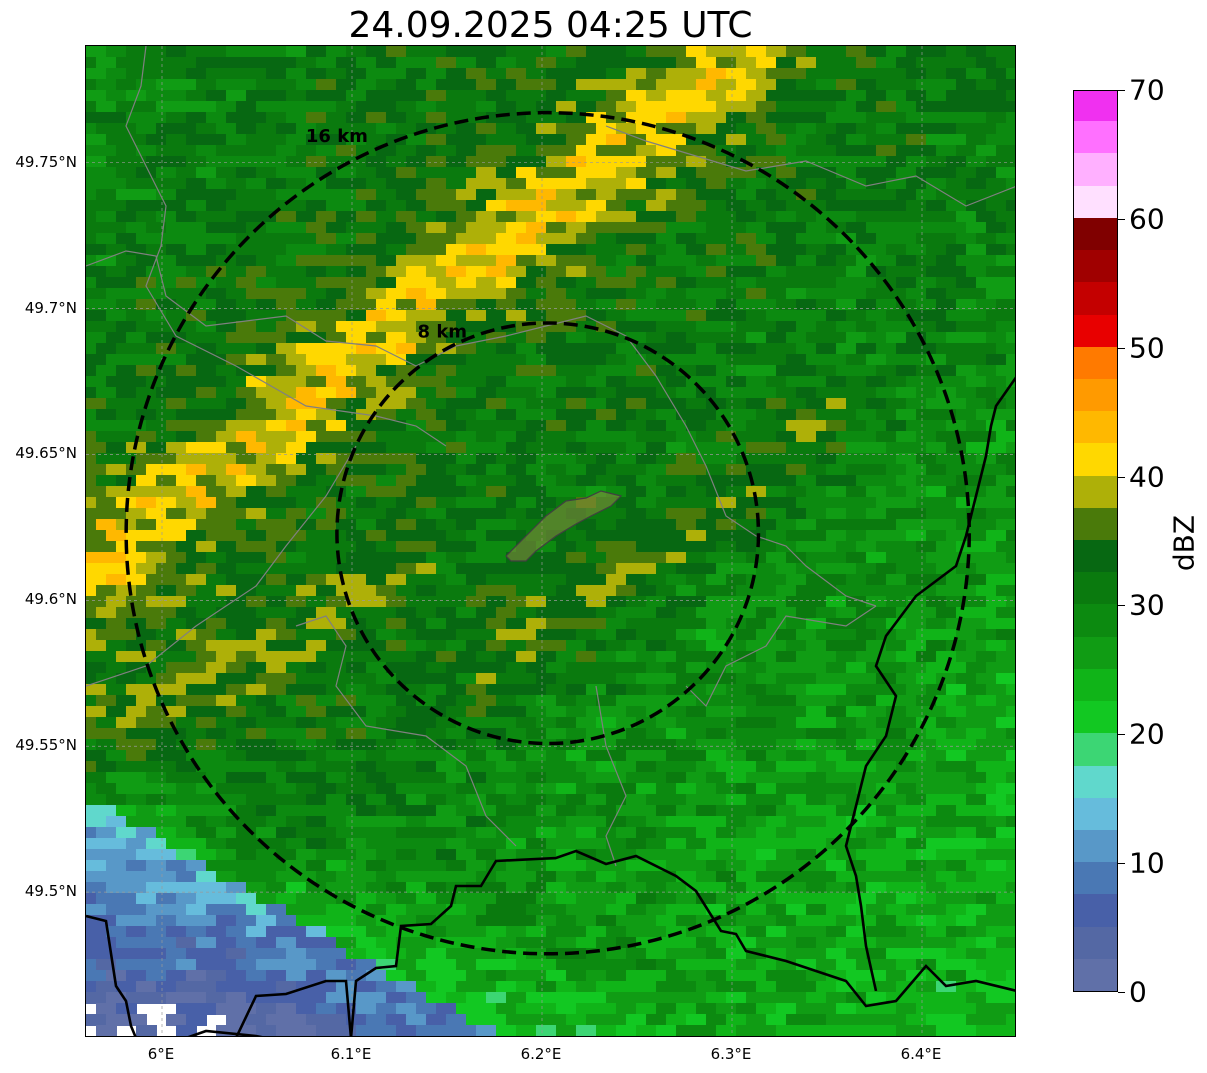 This screenshot has width=1207, height=1073. What do you see at coordinates (1095, 201) in the screenshot?
I see `colorbar-segment` at bounding box center [1095, 201].